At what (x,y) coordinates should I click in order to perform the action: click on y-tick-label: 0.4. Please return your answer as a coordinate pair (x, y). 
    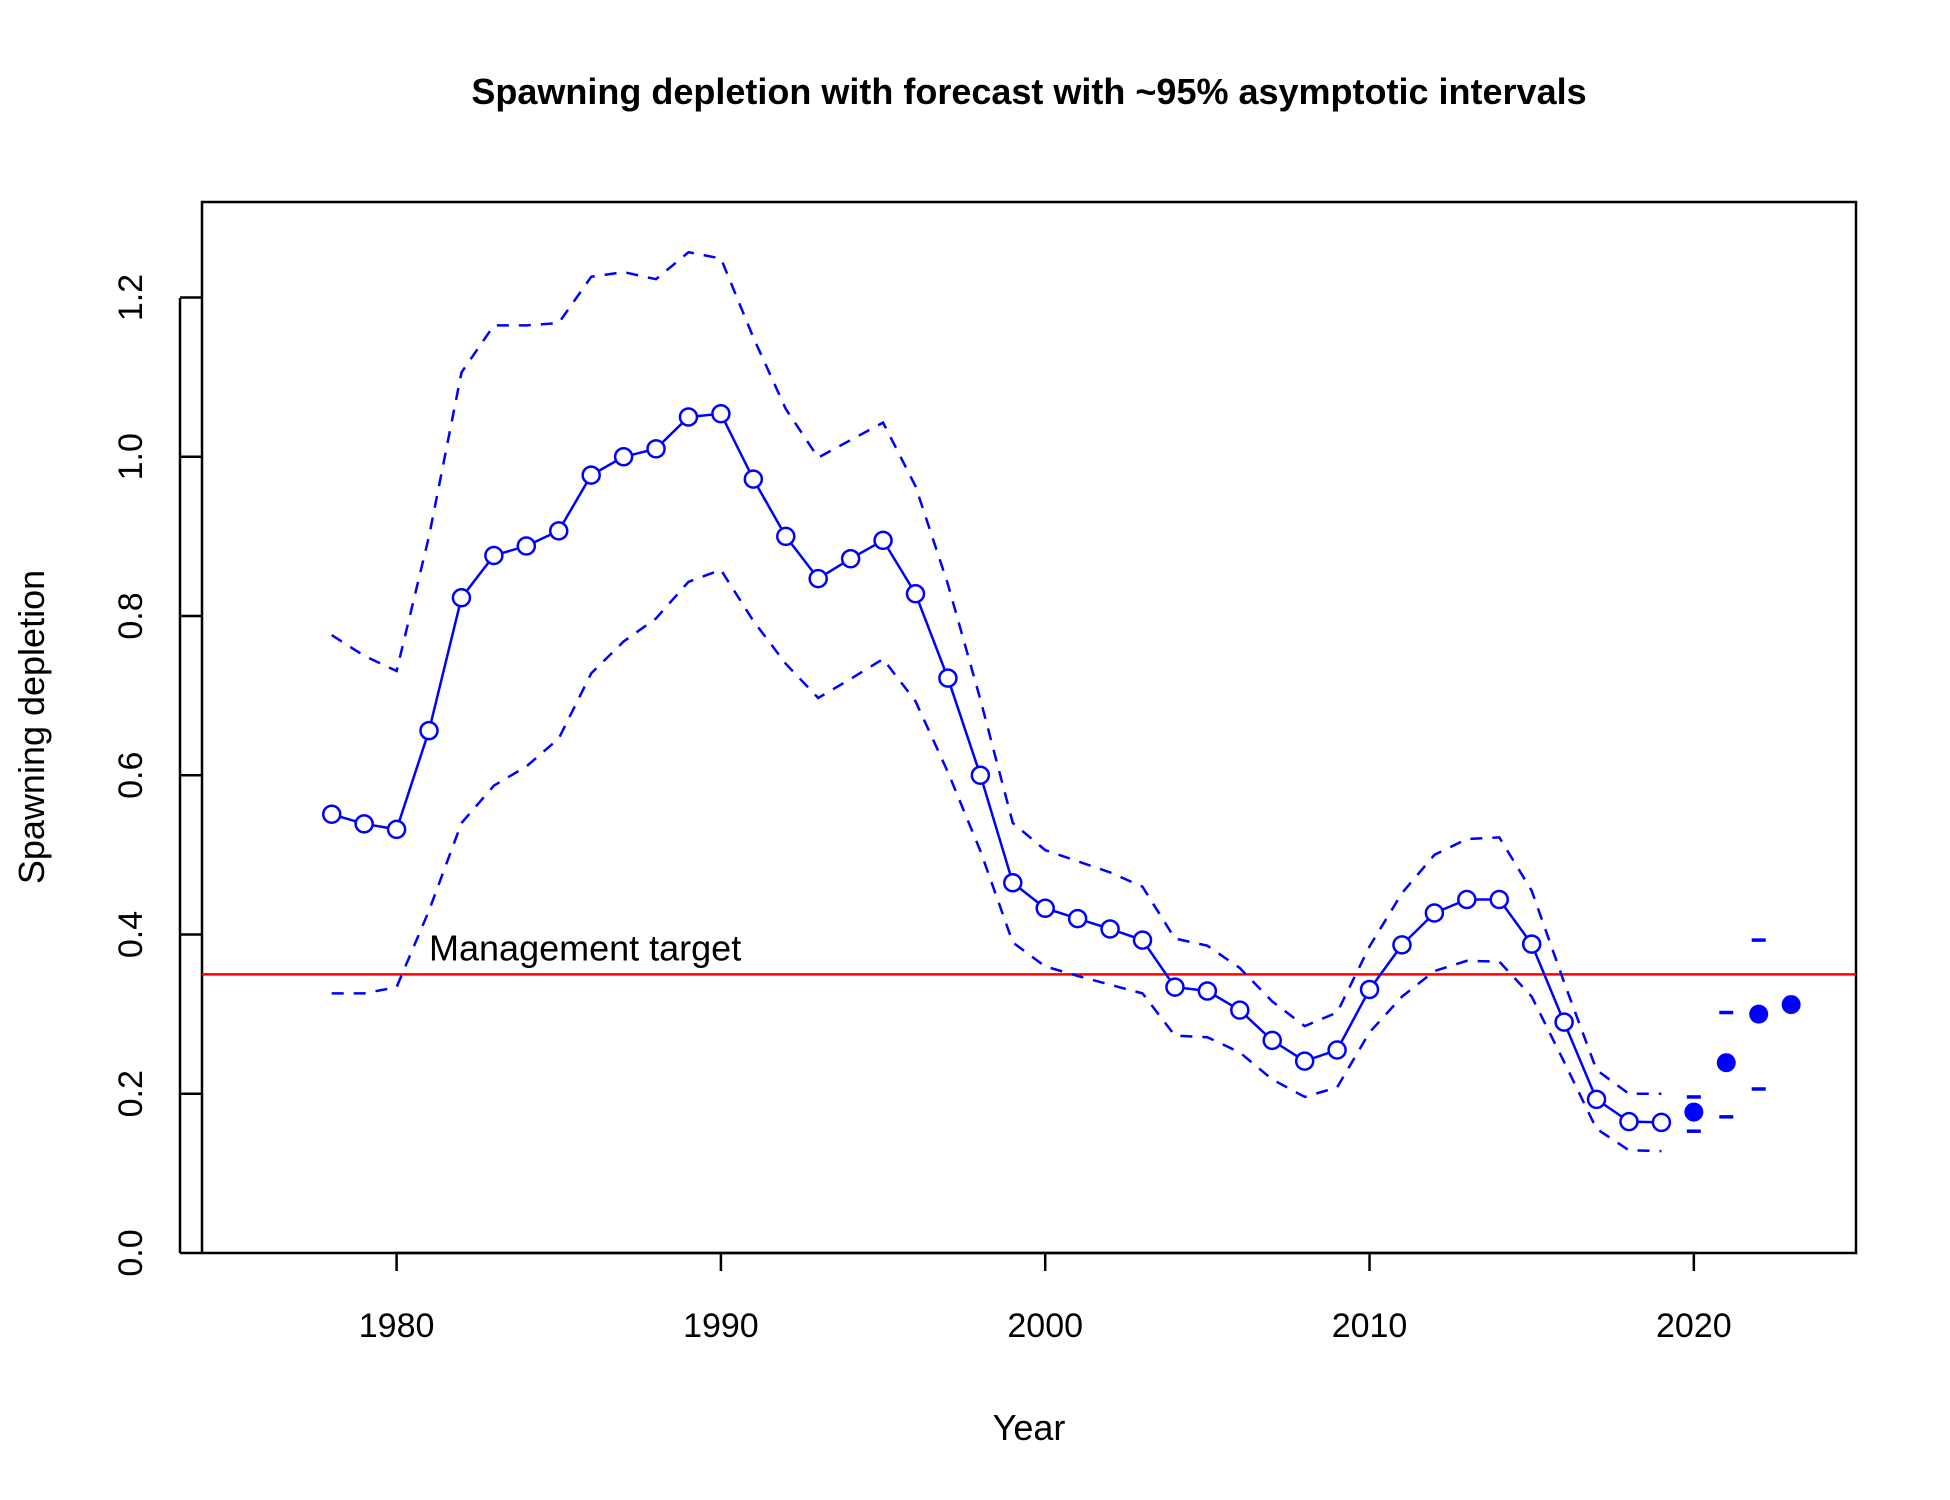
    Looking at the image, I should click on (131, 934).